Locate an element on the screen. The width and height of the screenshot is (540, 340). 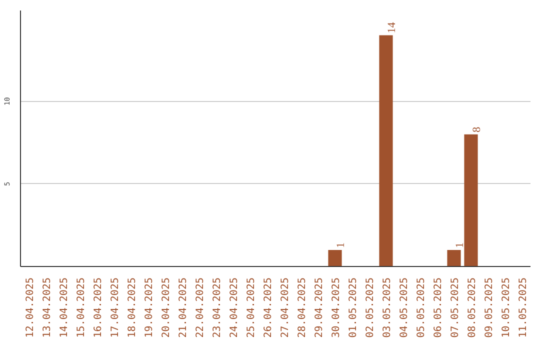
x-tick-label: 20.04.2025 is located at coordinates (166, 307).